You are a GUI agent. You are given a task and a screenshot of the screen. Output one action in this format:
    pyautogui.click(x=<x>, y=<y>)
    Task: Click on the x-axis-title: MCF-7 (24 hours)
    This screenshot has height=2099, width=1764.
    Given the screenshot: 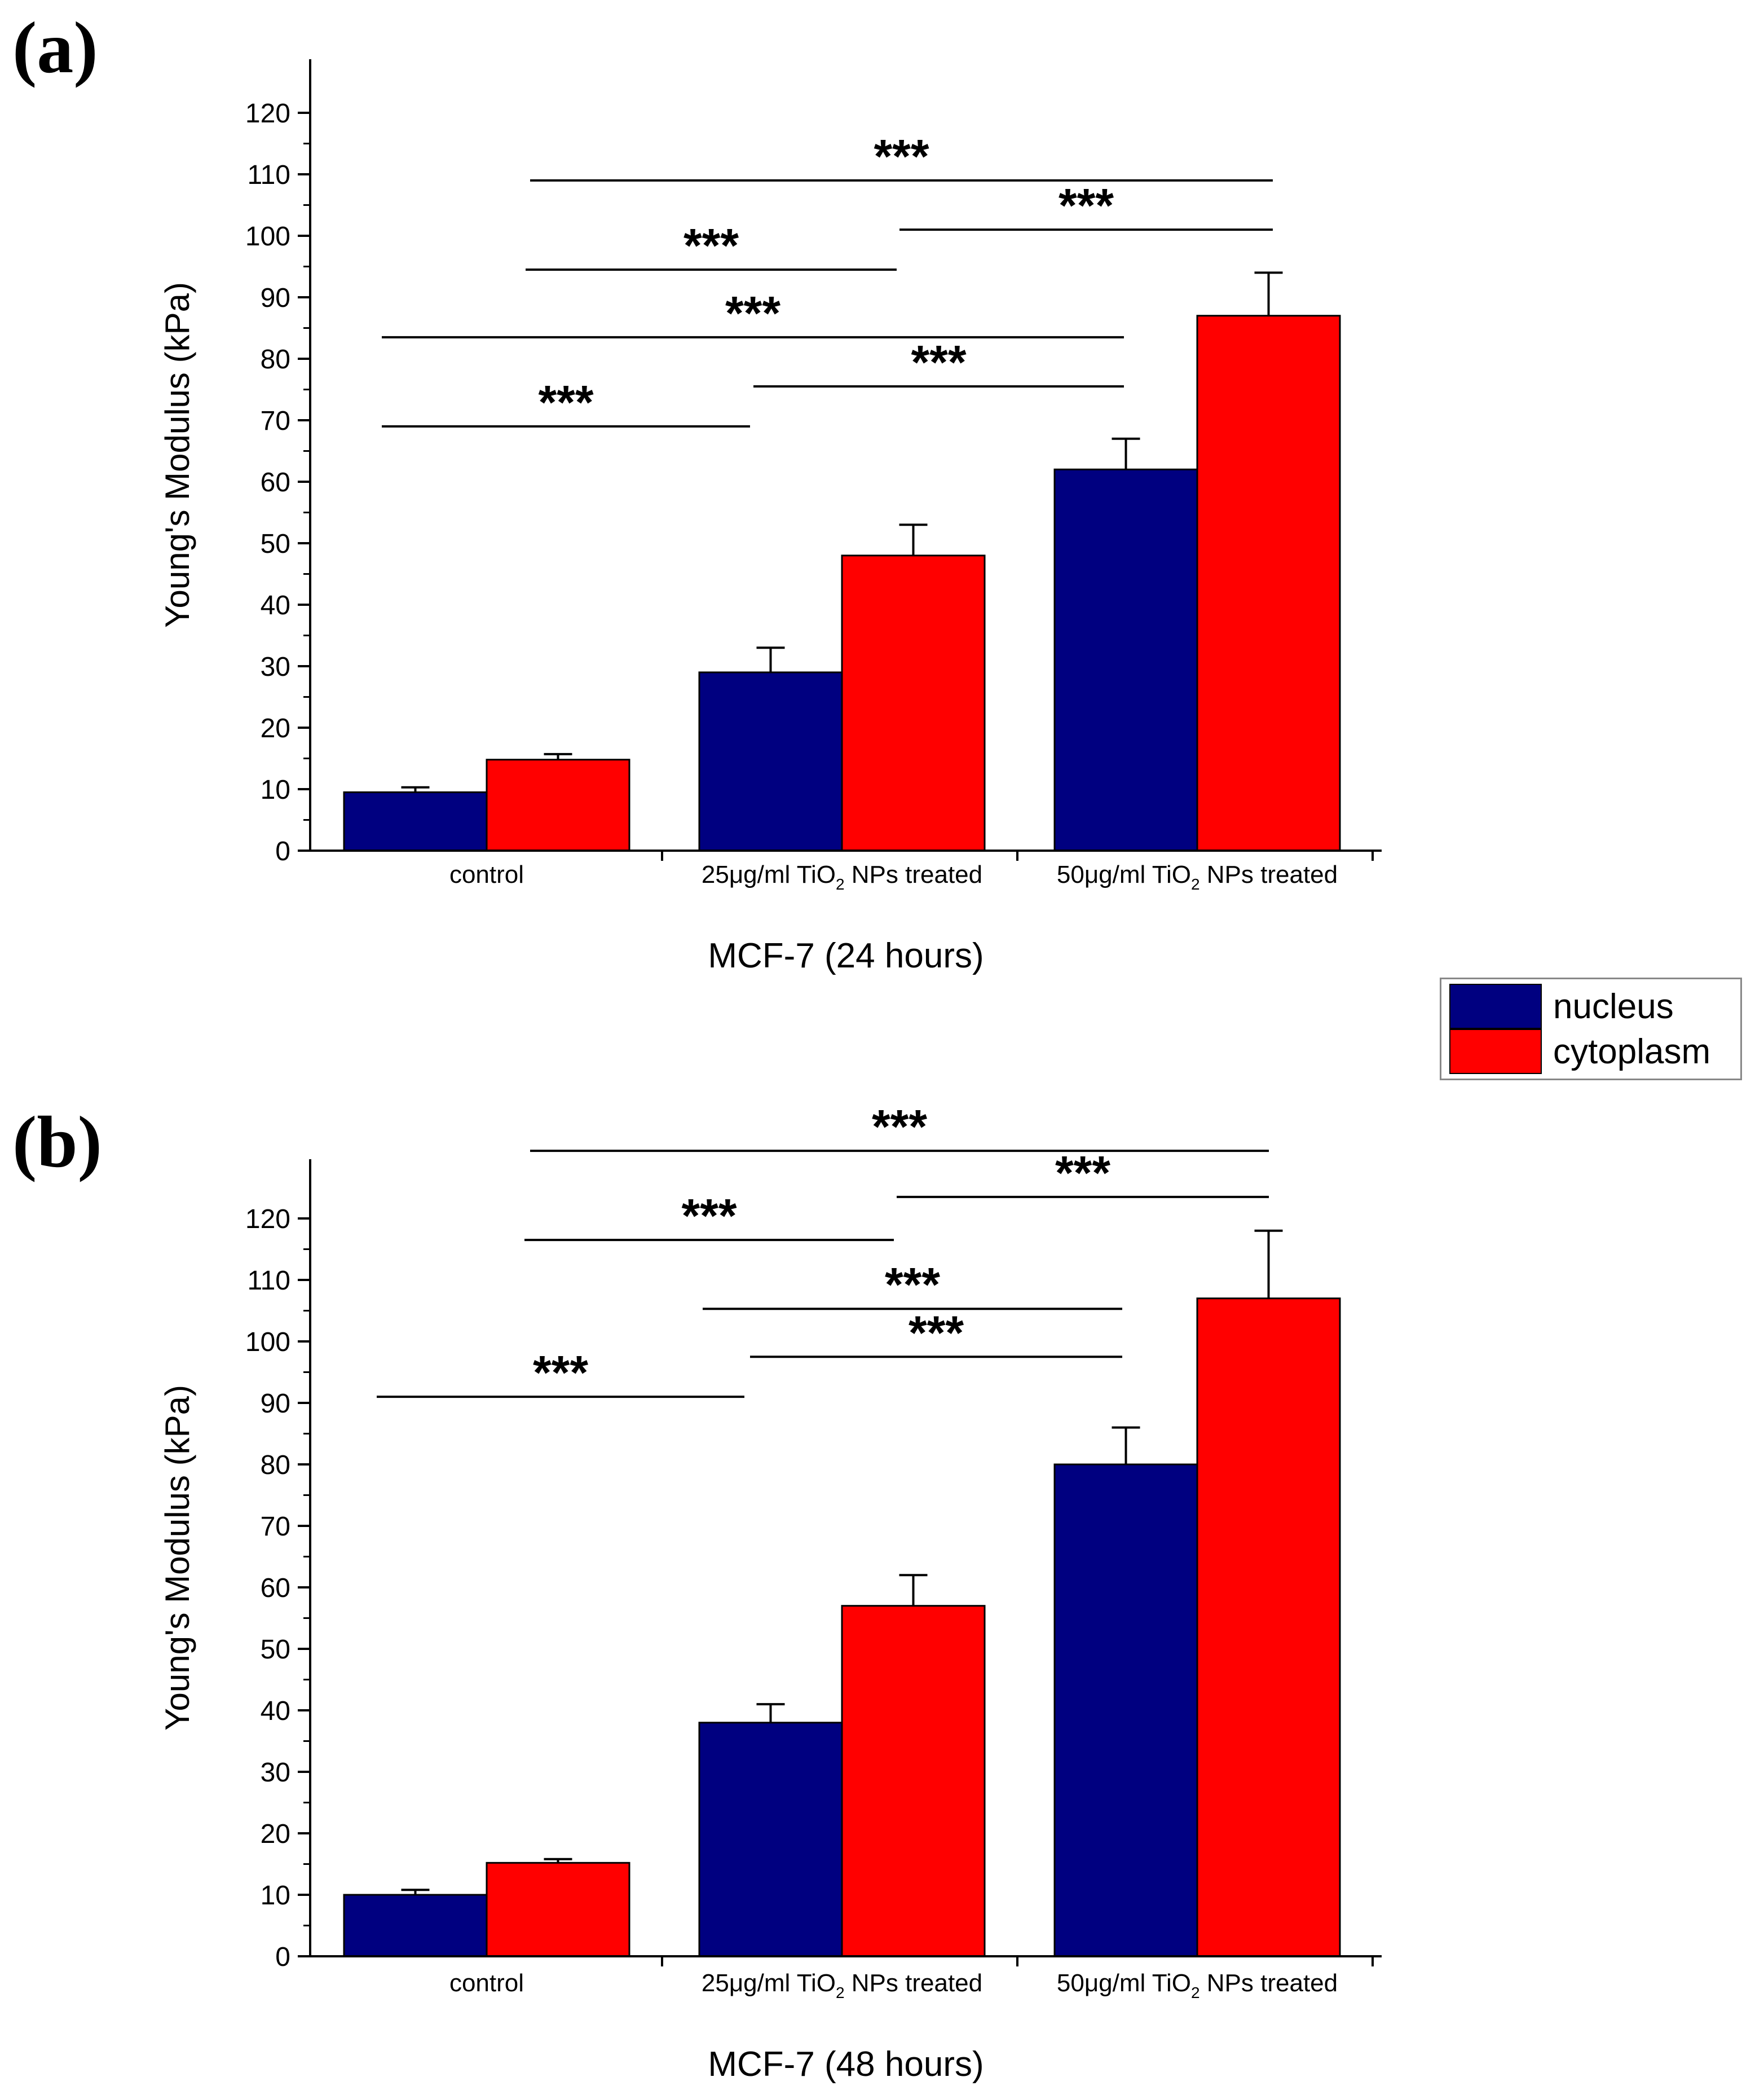 What is the action you would take?
    pyautogui.click(x=846, y=955)
    